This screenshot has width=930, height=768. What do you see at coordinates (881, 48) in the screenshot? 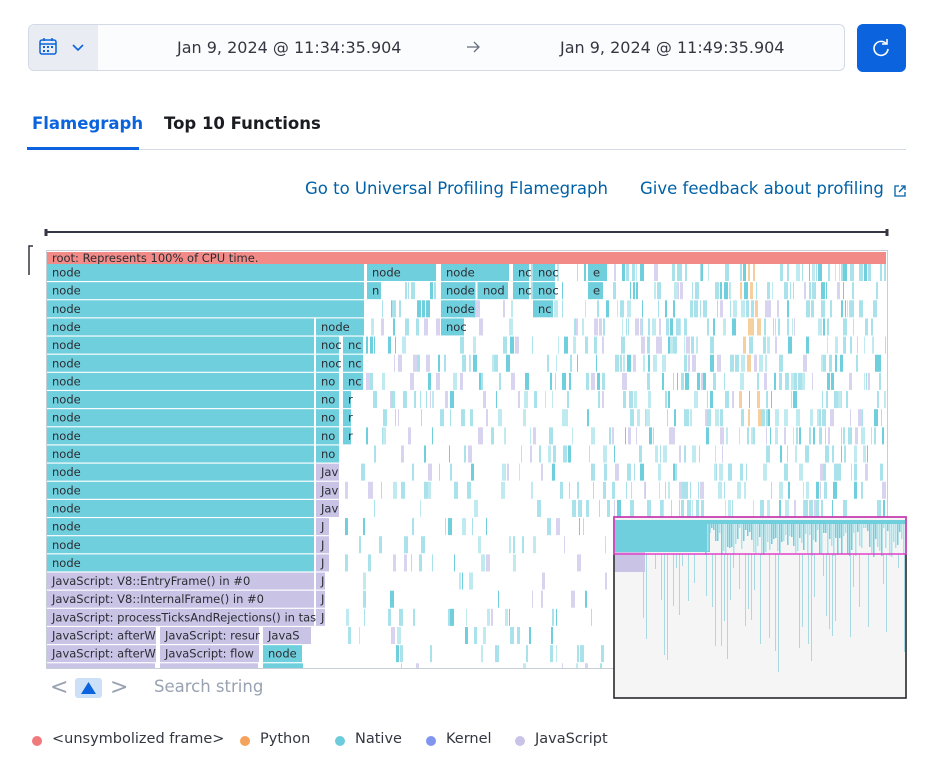
I see `refresh-button` at bounding box center [881, 48].